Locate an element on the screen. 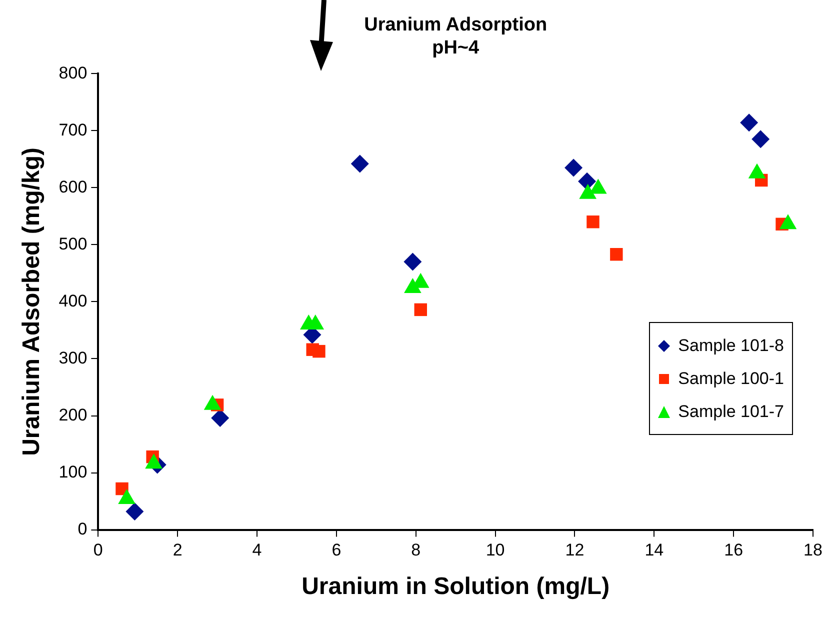 The height and width of the screenshot is (618, 827). x-tick-label: 16 is located at coordinates (734, 550).